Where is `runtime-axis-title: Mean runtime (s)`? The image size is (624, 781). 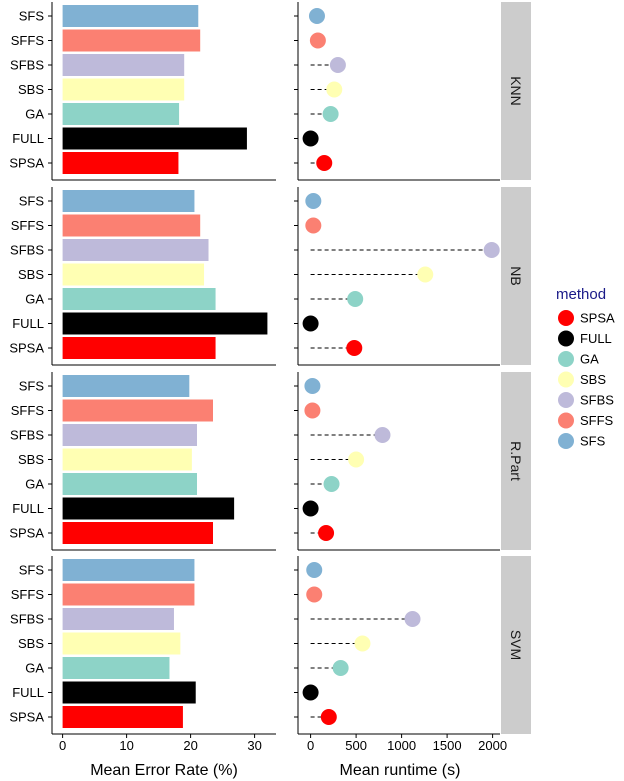
runtime-axis-title: Mean runtime (s) is located at coordinates (400, 770).